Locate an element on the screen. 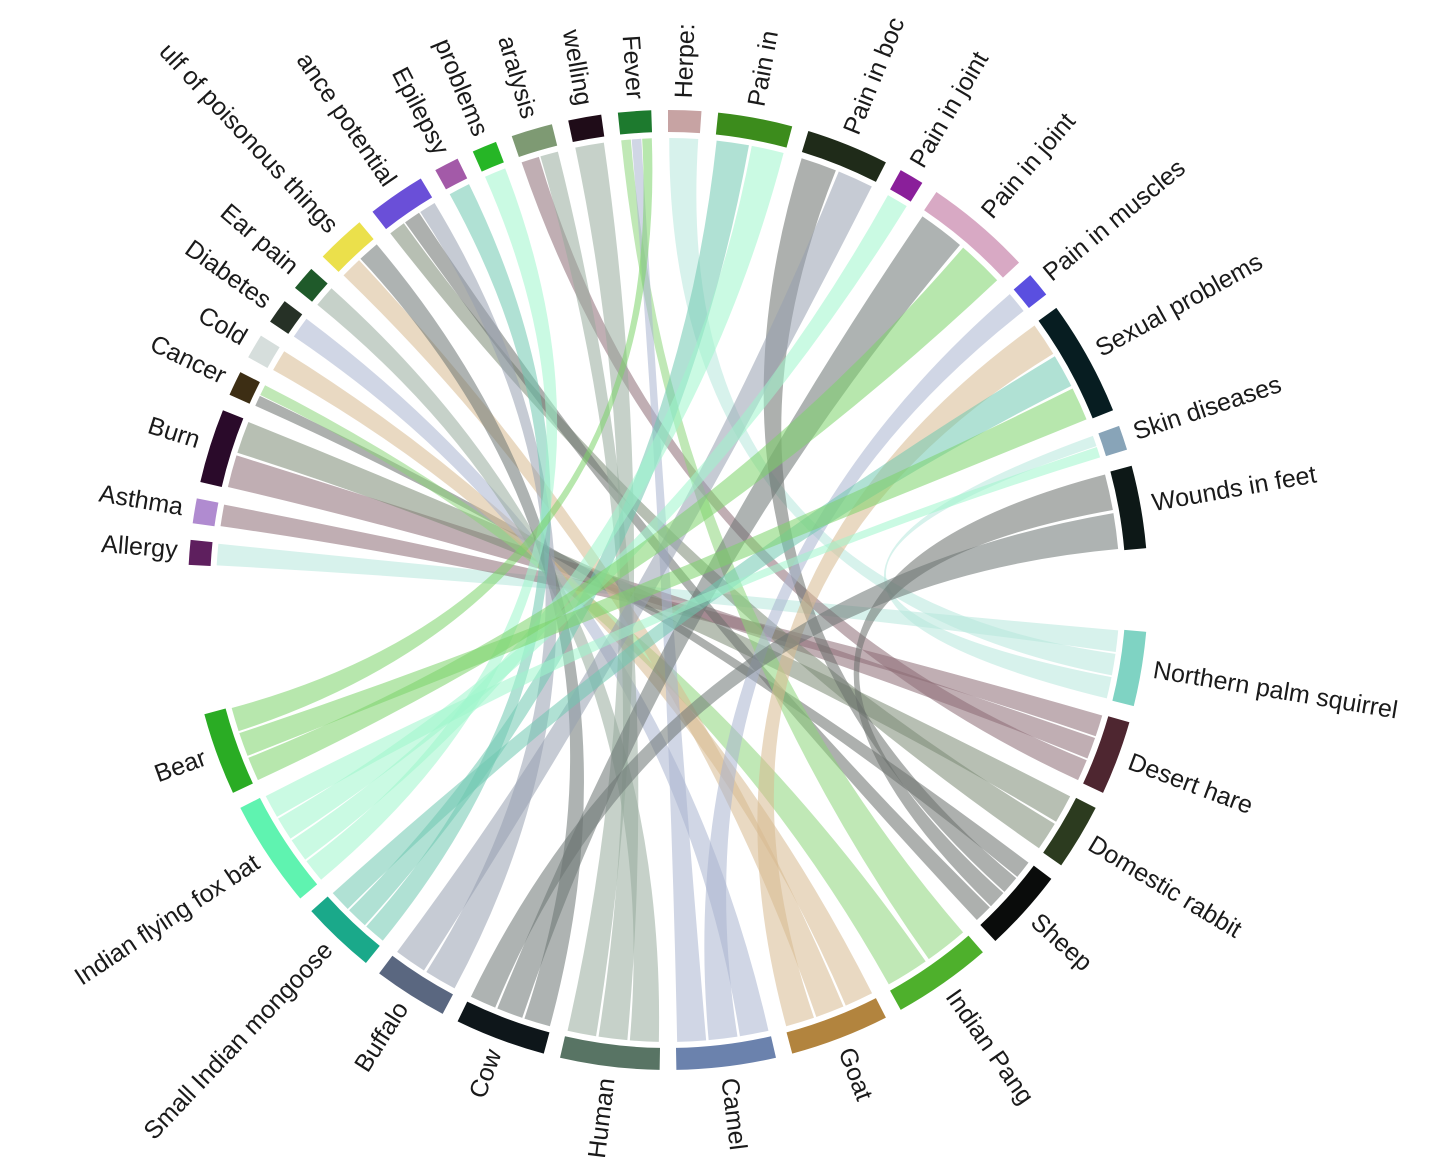 The image size is (1429, 1157). segment-squirrel is located at coordinates (1129, 668).